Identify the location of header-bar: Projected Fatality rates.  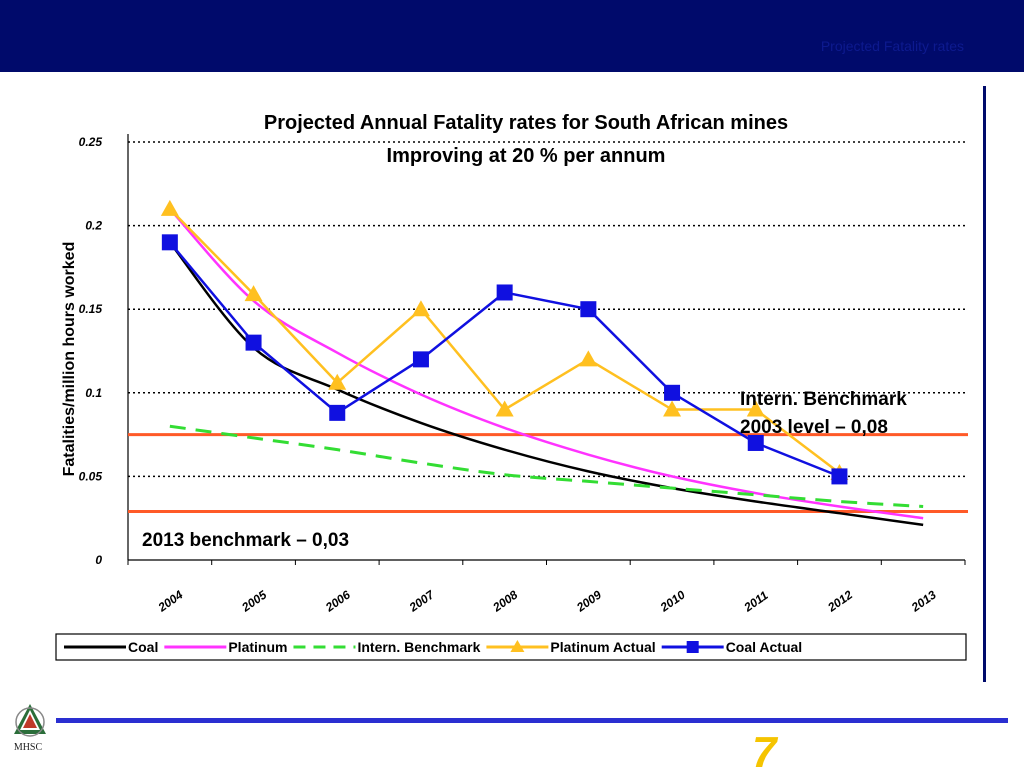
(512, 36).